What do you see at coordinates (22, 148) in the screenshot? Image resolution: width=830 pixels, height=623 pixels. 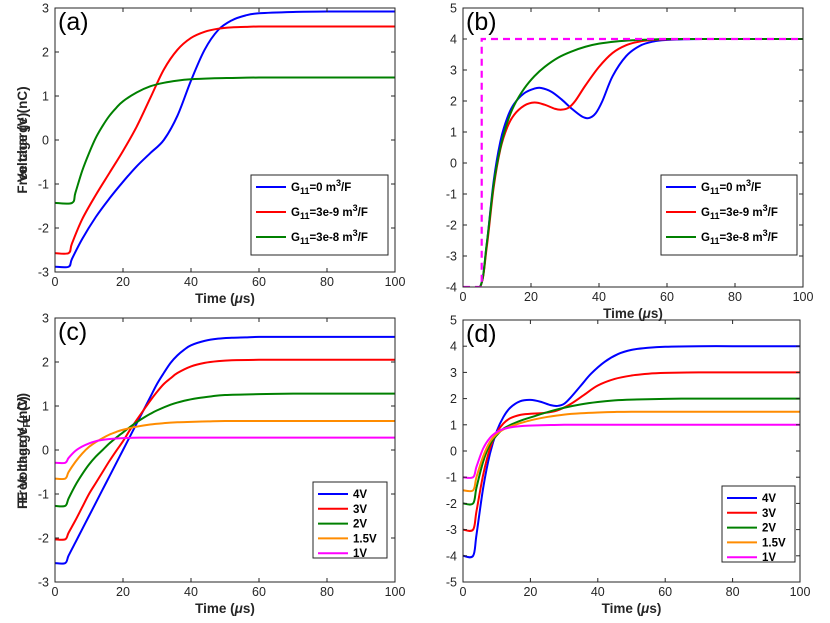 I see `y-axis-label: Voltage (V)` at bounding box center [22, 148].